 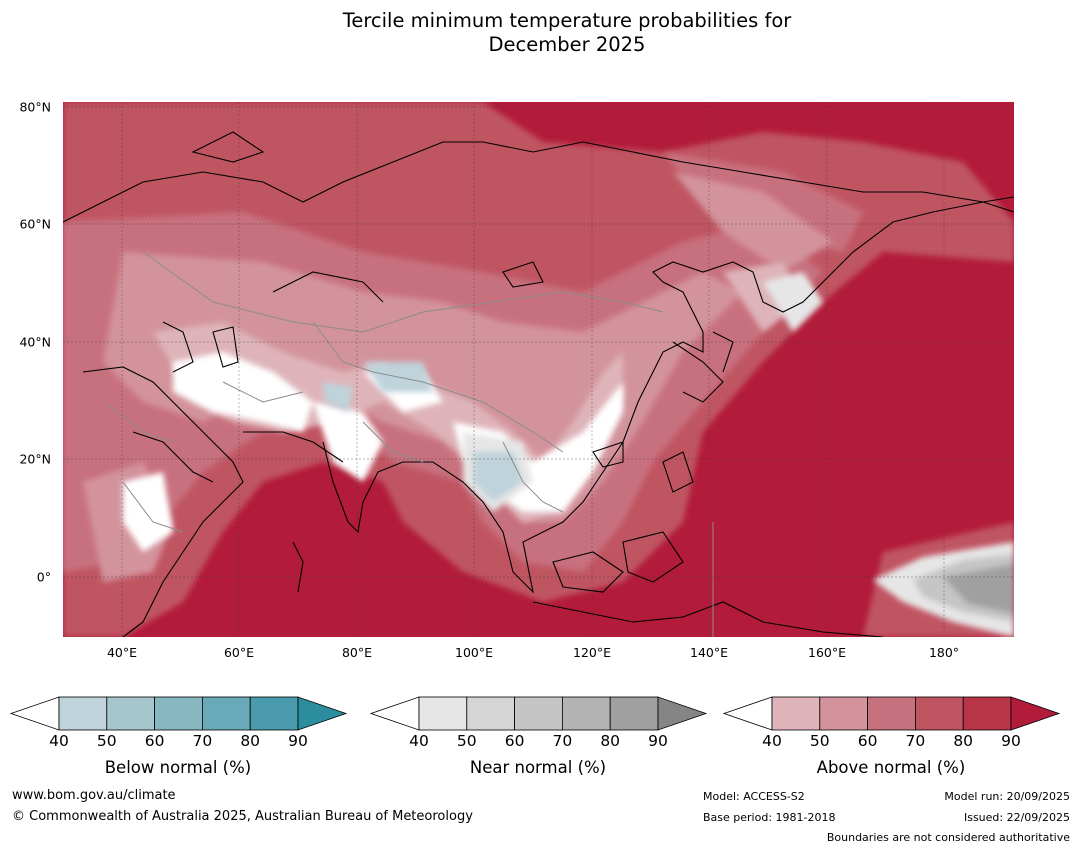 What do you see at coordinates (239, 652) in the screenshot?
I see `lon-label-60e: 60°E` at bounding box center [239, 652].